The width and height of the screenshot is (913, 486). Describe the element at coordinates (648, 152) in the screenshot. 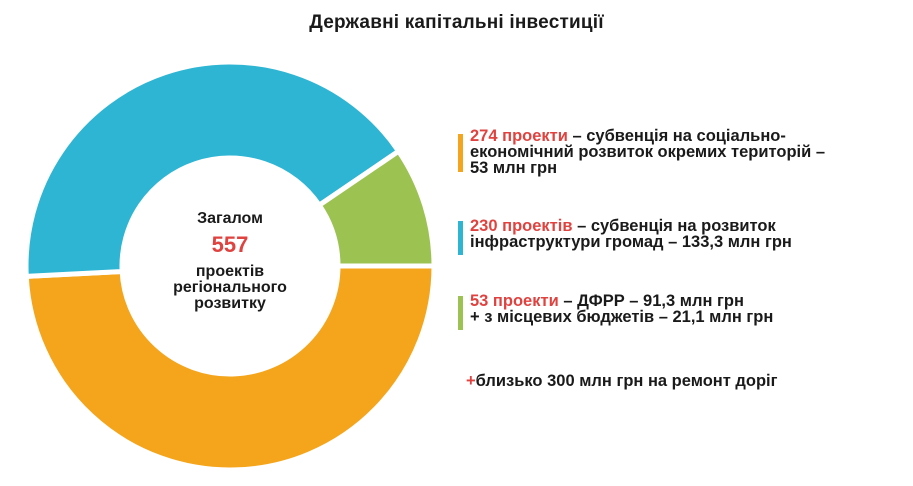

I see `legend-line2: економічний розвиток окремих територій –` at that location.